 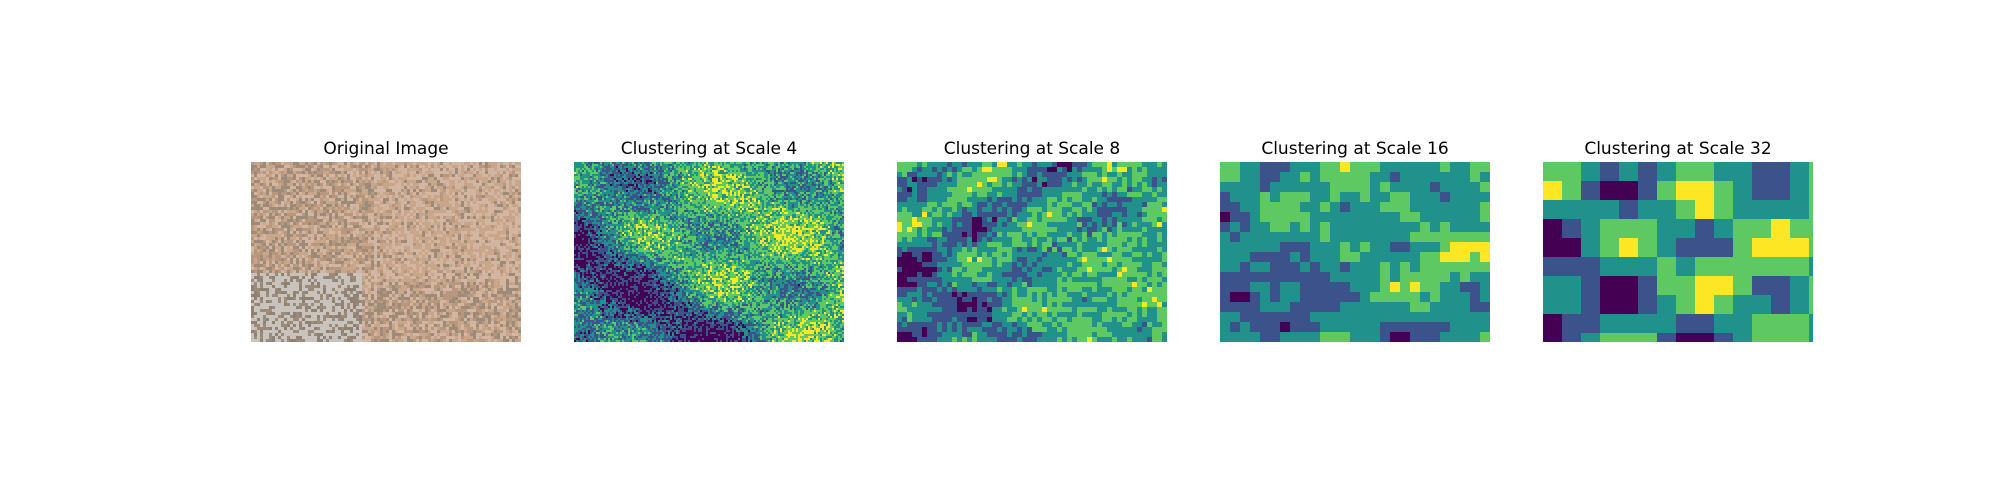 What do you see at coordinates (386, 239) in the screenshot?
I see `panel-original-image: Original Image` at bounding box center [386, 239].